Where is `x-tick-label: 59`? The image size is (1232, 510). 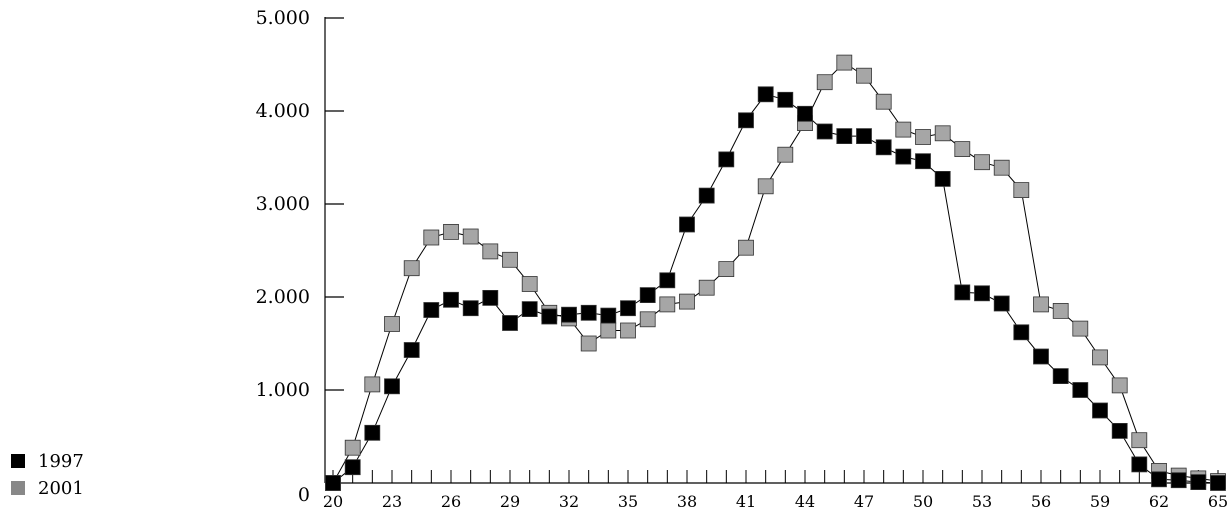 x-tick-label: 59 is located at coordinates (1100, 501).